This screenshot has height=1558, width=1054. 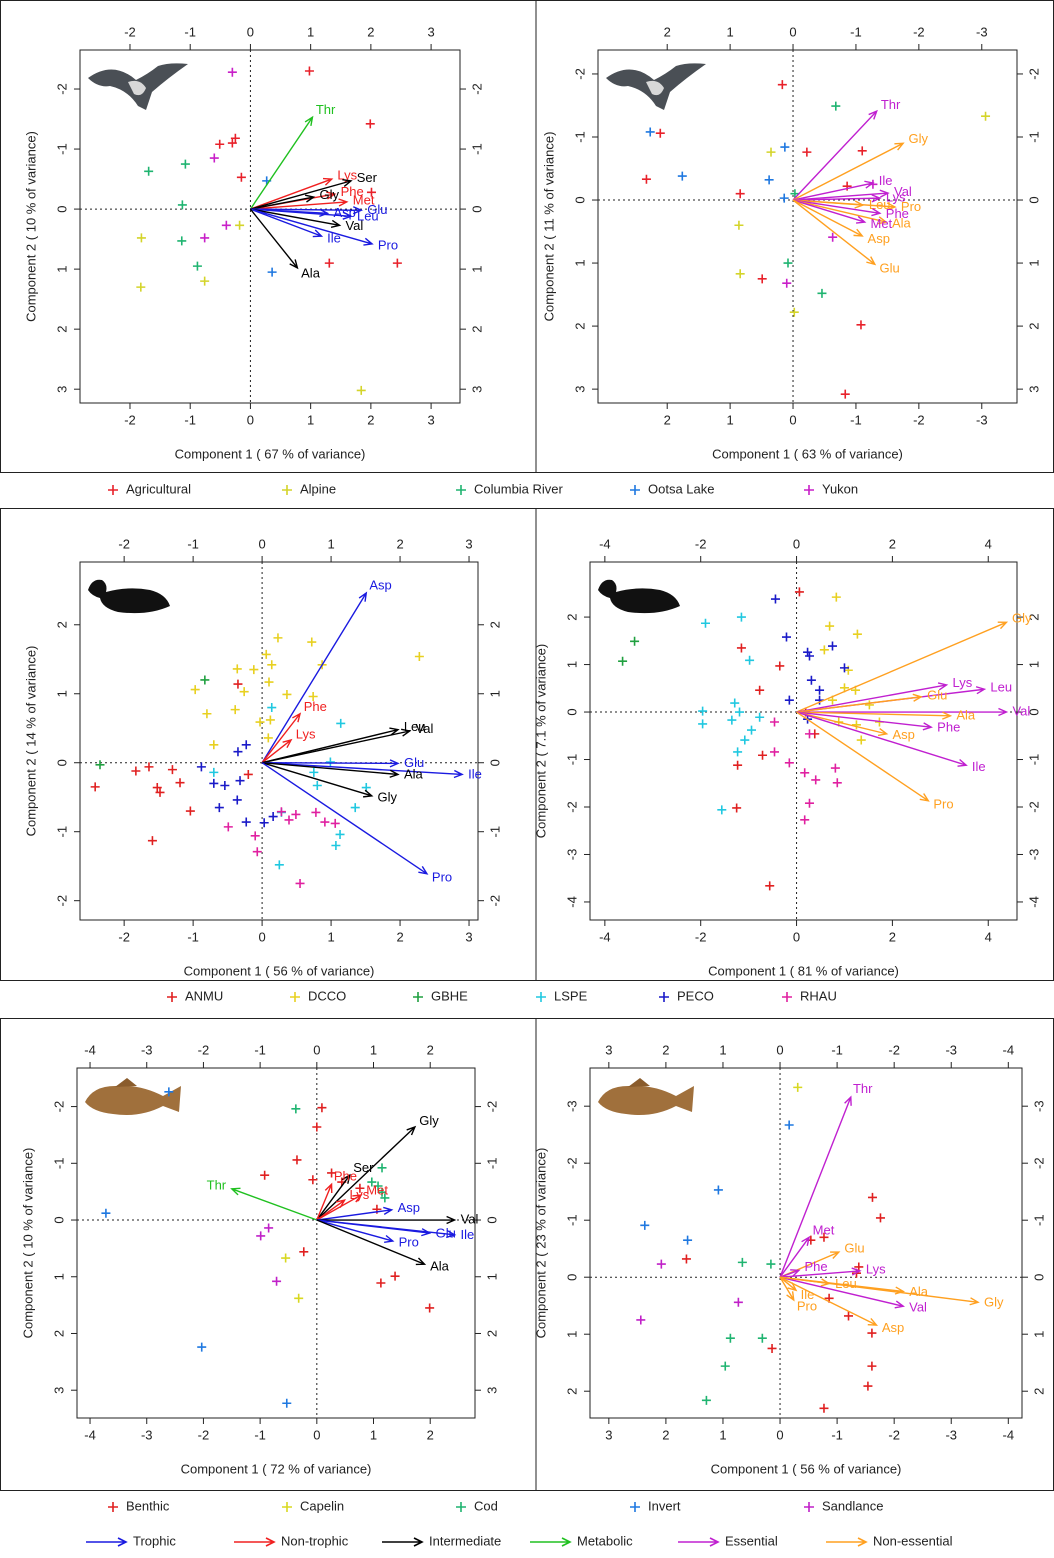 I want to click on icon-fish, so click(x=646, y=1100).